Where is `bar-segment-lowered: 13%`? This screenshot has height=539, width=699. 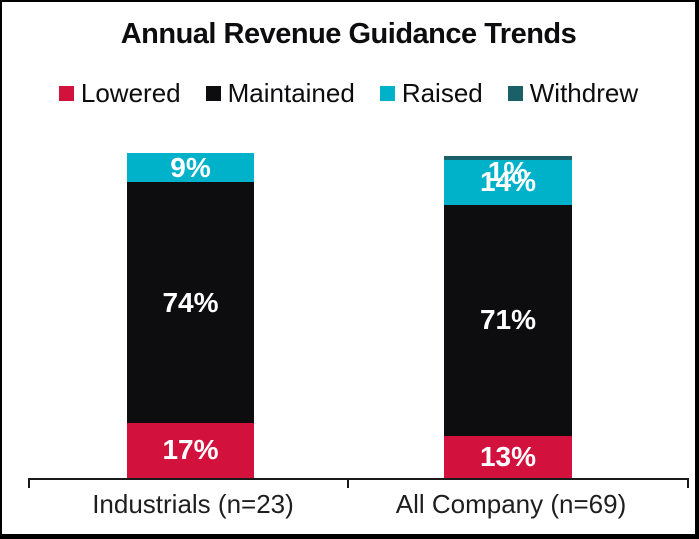
bar-segment-lowered: 13% is located at coordinates (508, 456).